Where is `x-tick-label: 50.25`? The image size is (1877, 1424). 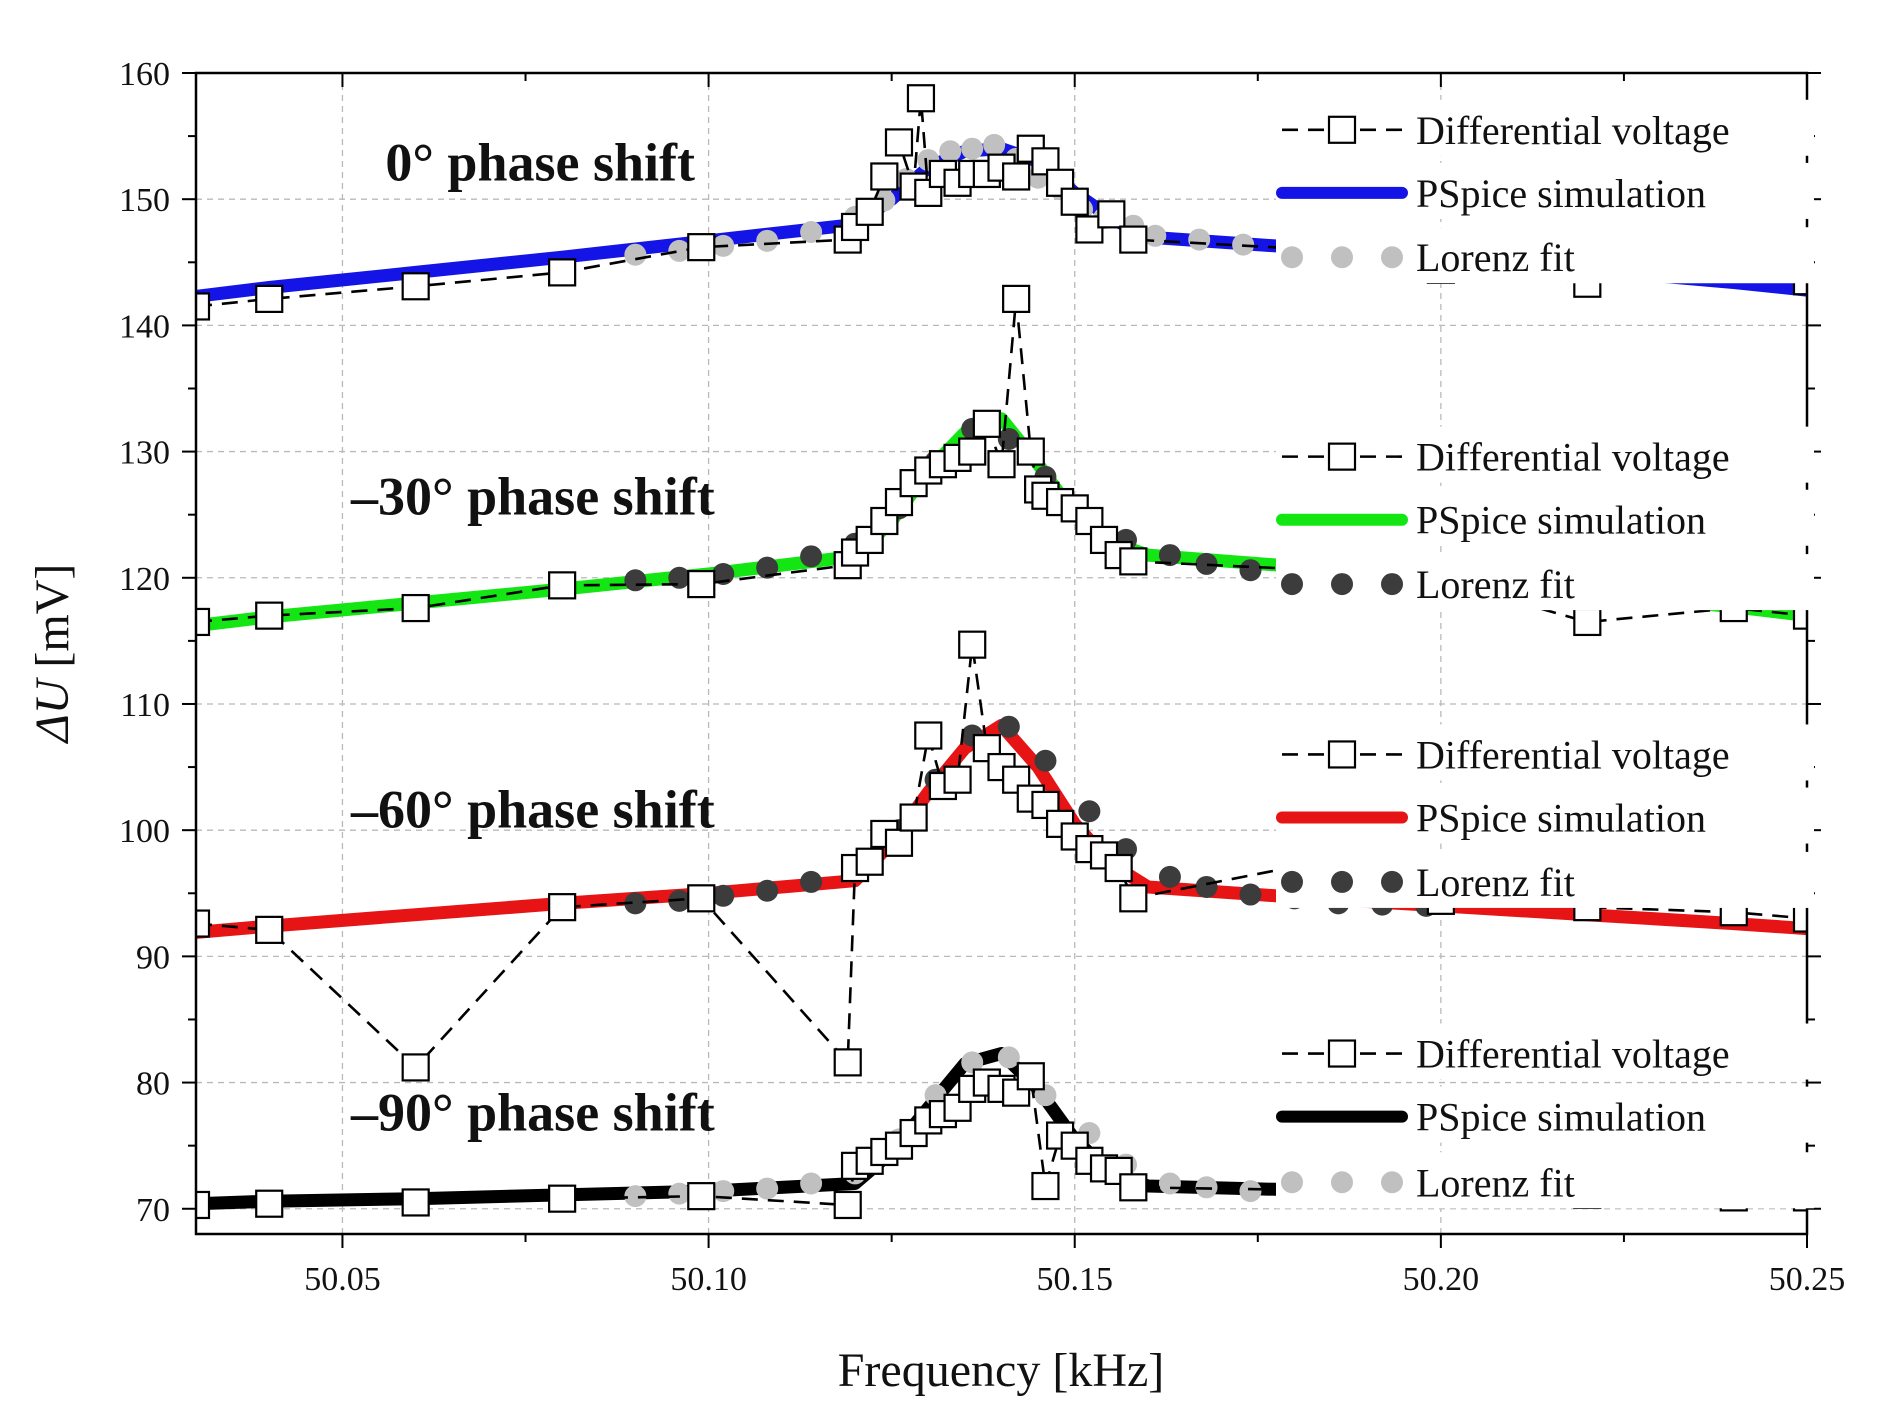 x-tick-label: 50.25 is located at coordinates (1807, 1279).